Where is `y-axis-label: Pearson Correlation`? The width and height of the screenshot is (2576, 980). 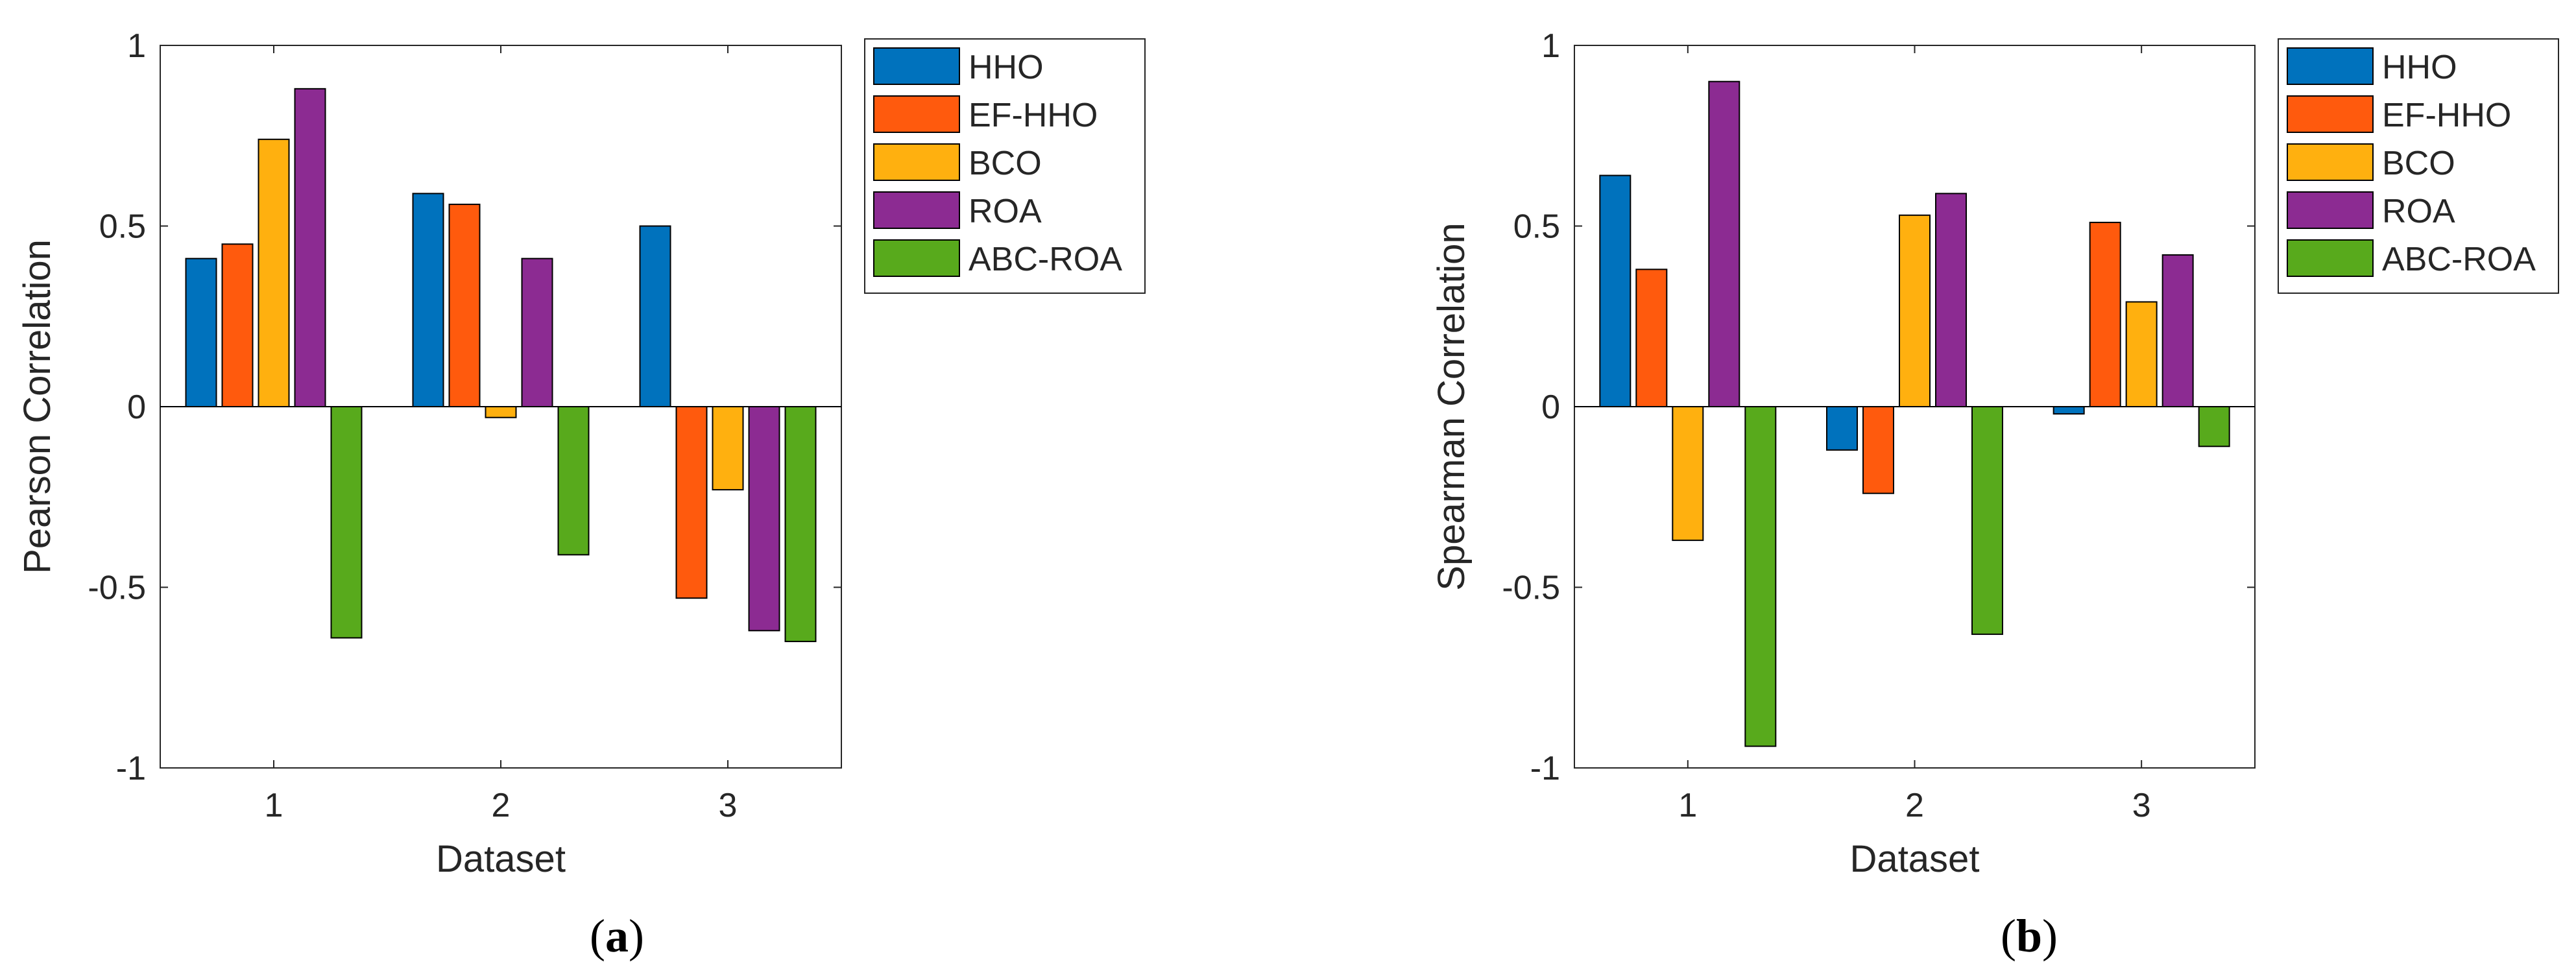 y-axis-label: Pearson Correlation is located at coordinates (37, 406).